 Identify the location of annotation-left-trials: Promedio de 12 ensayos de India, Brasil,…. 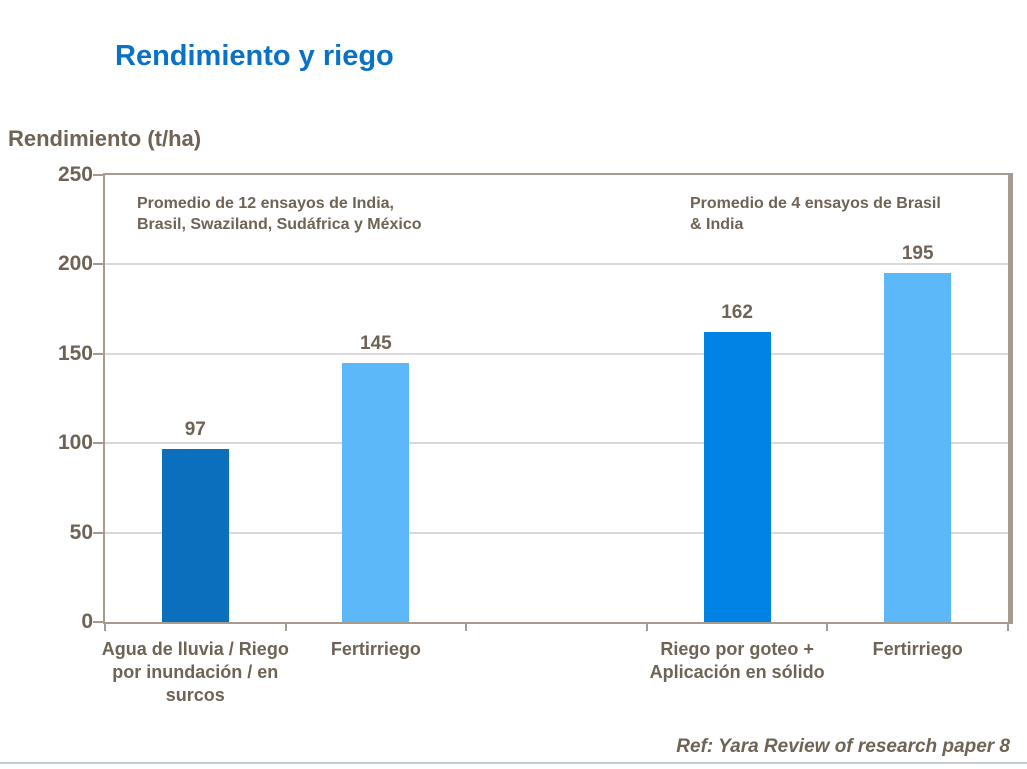
(279, 214).